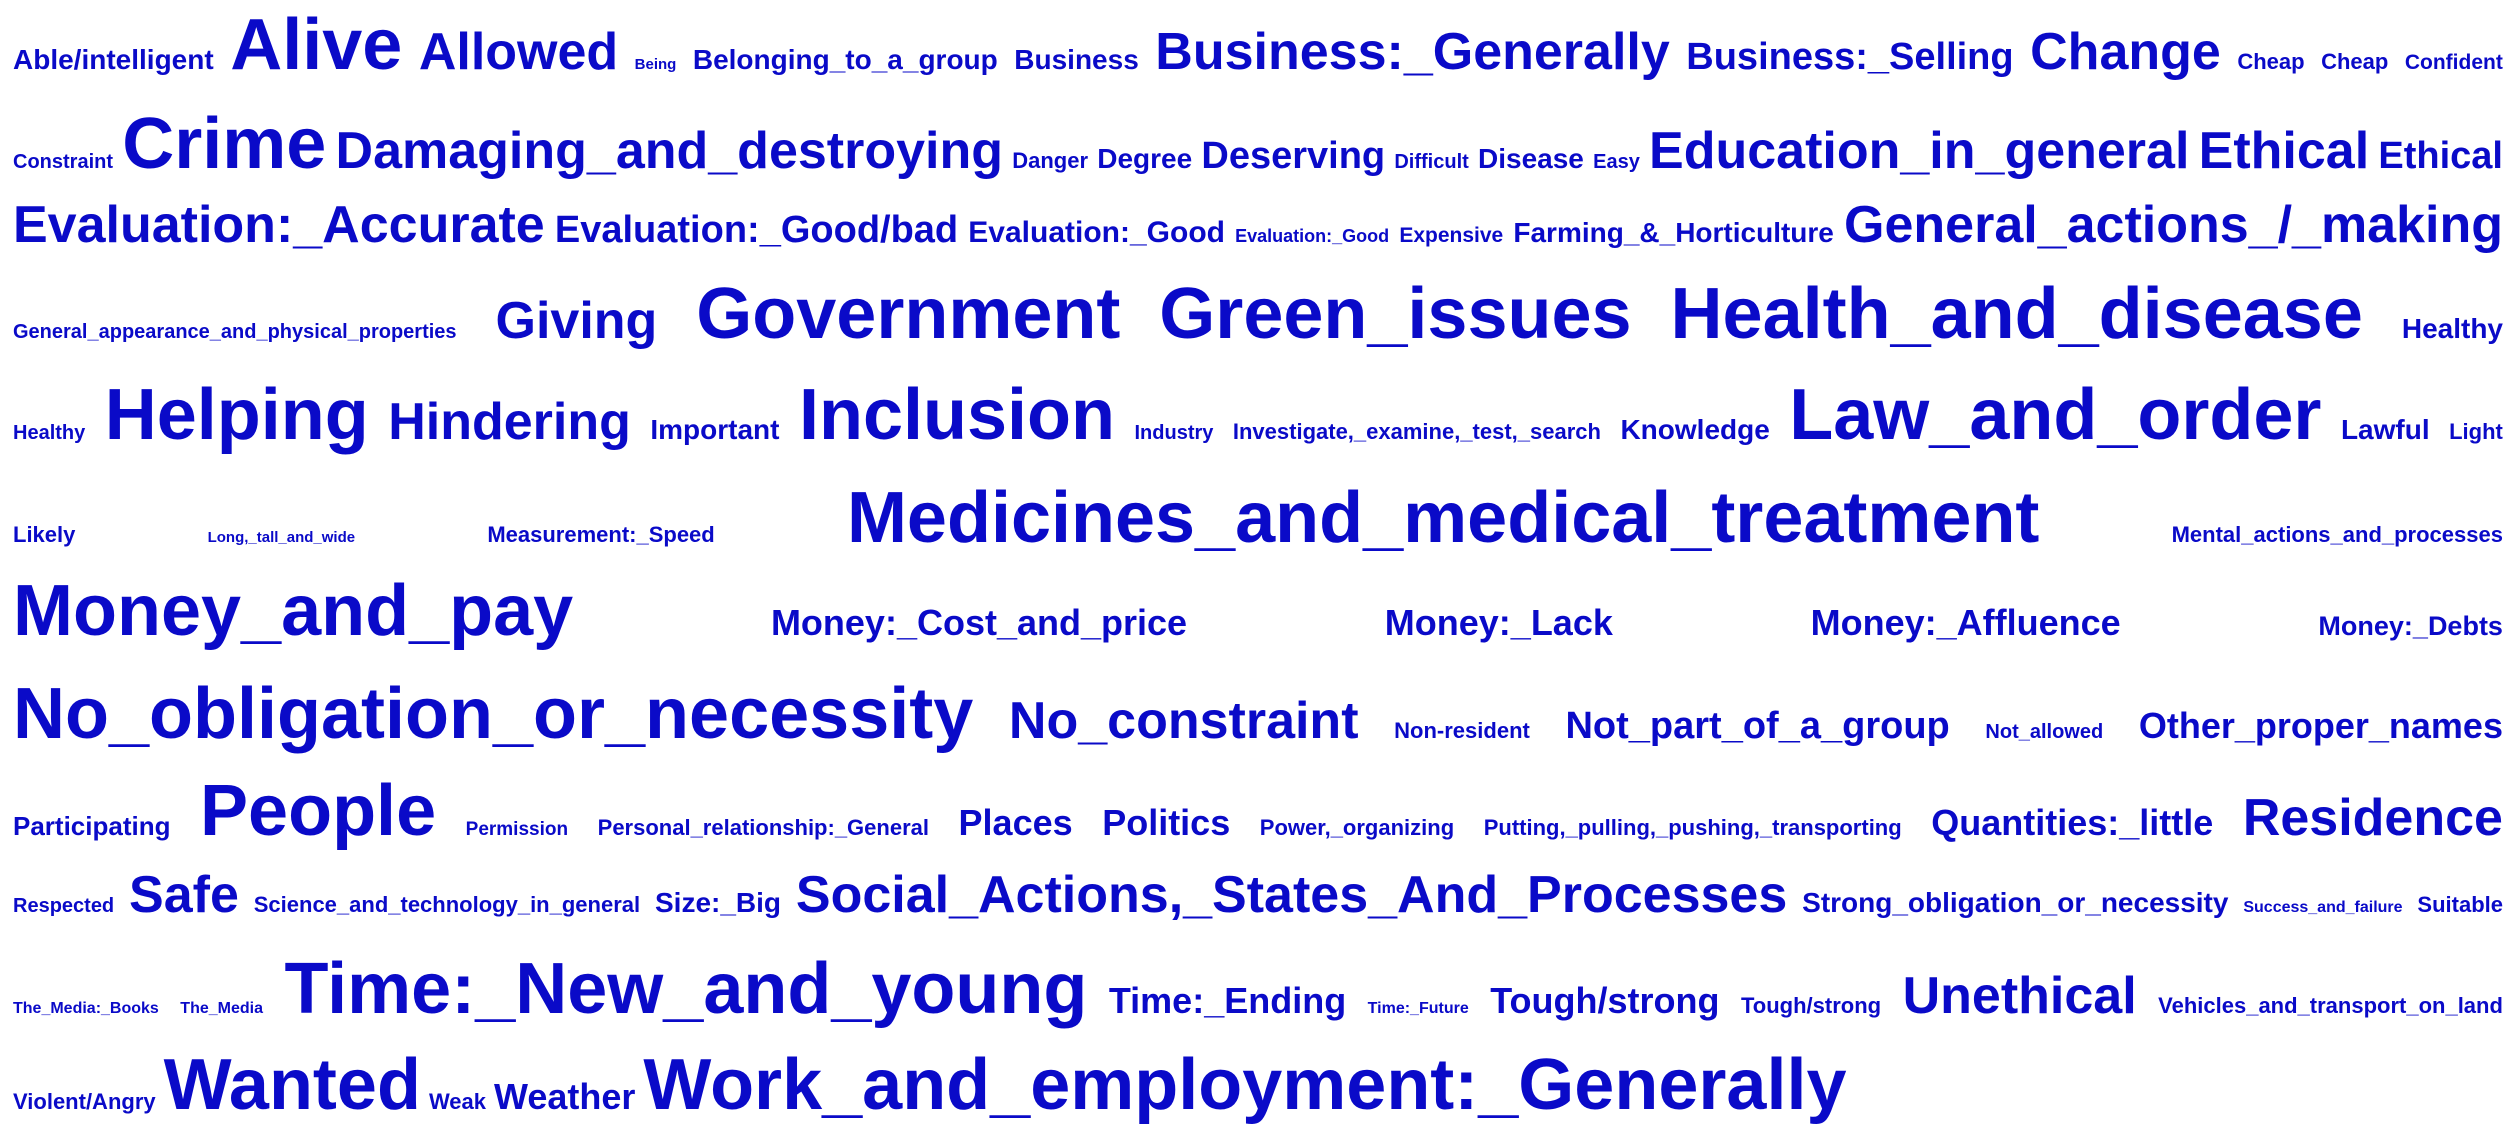 The width and height of the screenshot is (2514, 1126). I want to click on cloud-term: Education_in_general, so click(1919, 151).